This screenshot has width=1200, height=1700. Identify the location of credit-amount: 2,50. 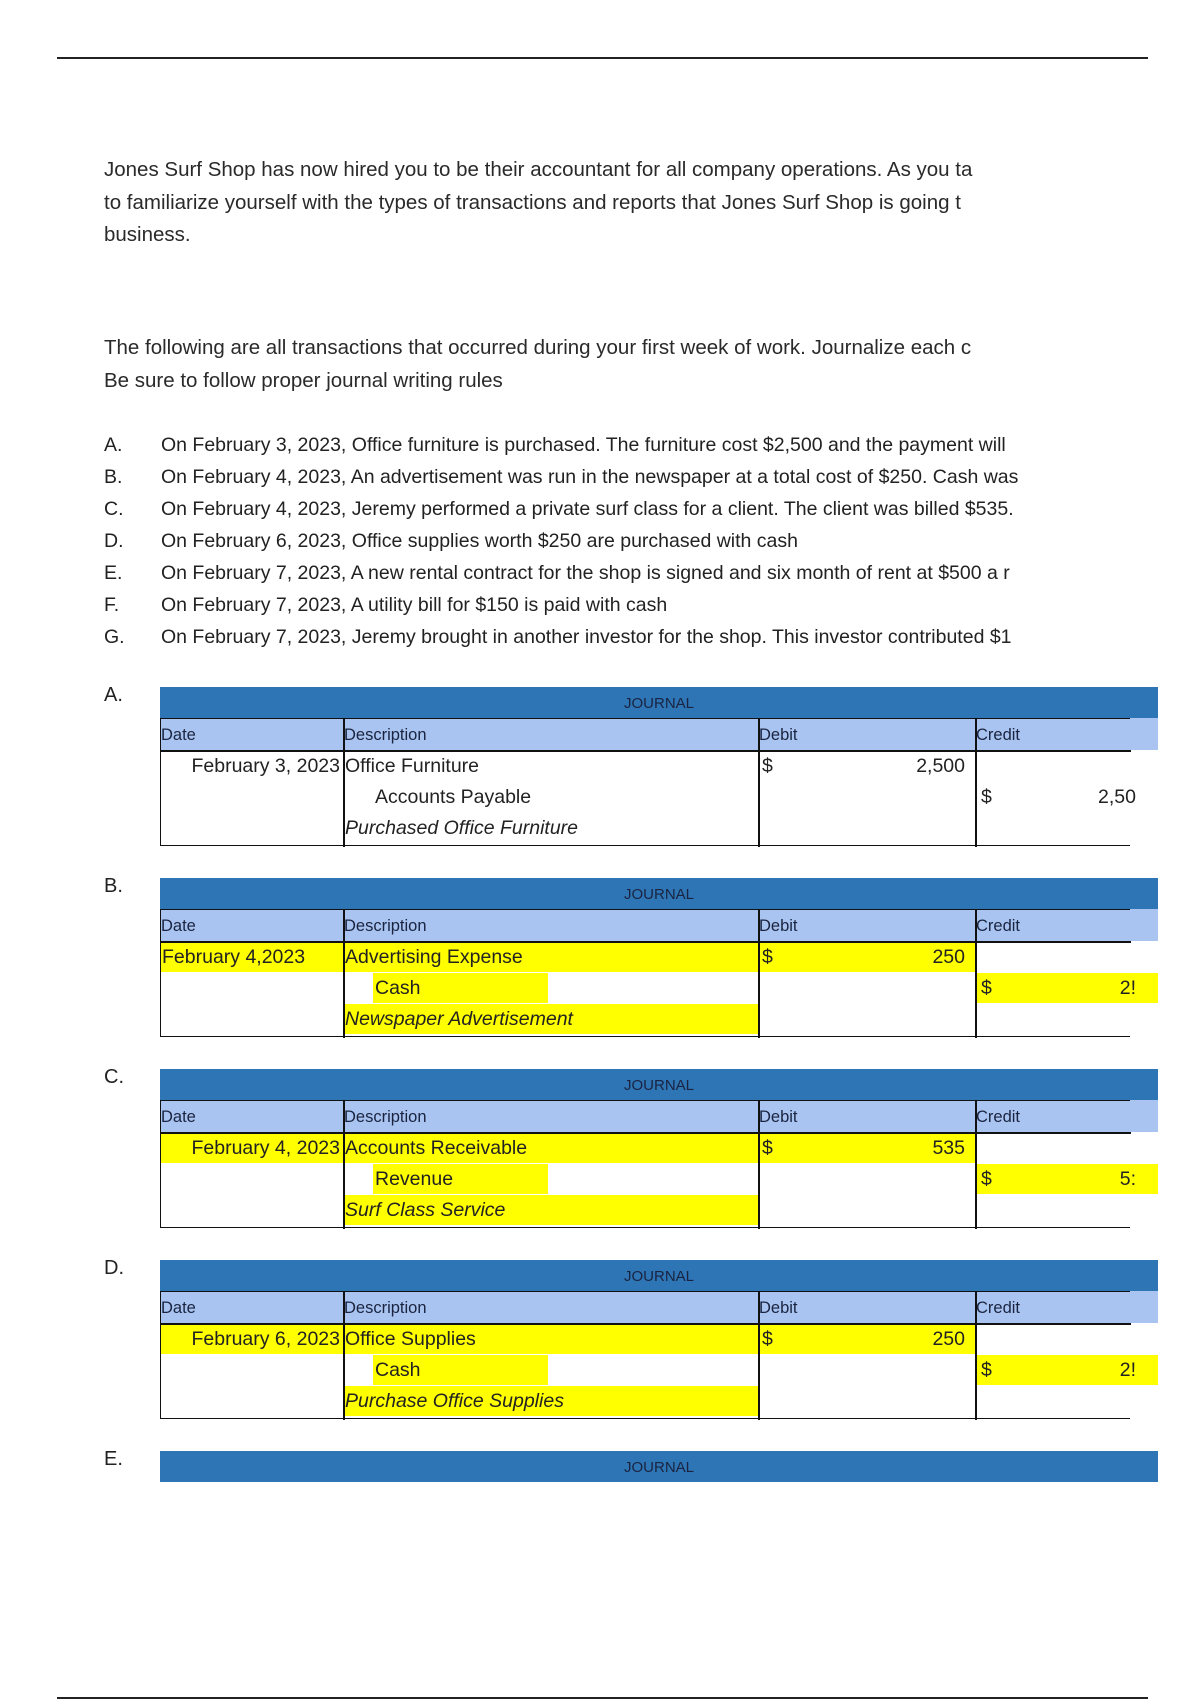
(1117, 797).